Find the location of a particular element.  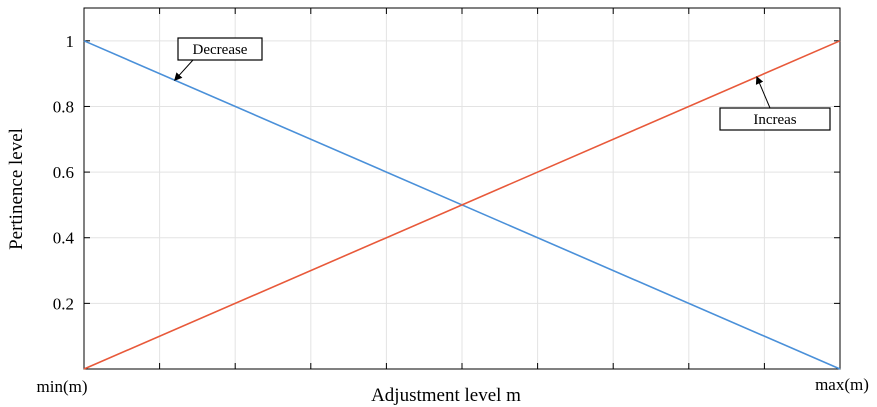

x-tick-label-min: min(m) is located at coordinates (62, 386).